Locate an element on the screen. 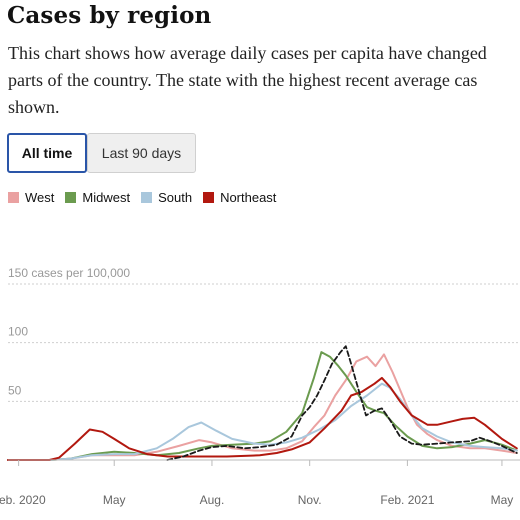  last-90-days-button: Last 90 days is located at coordinates (141, 153).